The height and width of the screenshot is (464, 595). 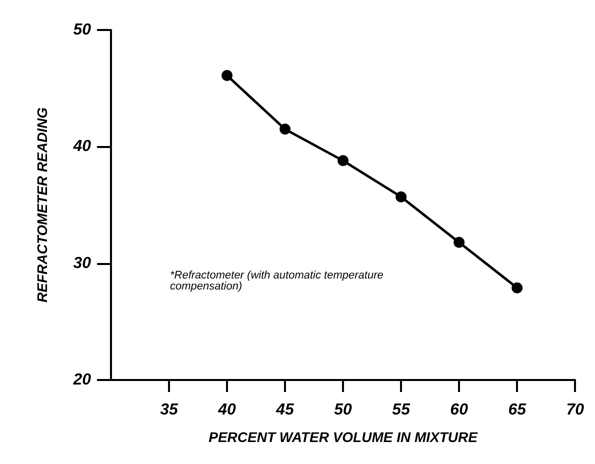 What do you see at coordinates (278, 281) in the screenshot?
I see `annotation: *Refractometer (with automatic temperature compensation)` at bounding box center [278, 281].